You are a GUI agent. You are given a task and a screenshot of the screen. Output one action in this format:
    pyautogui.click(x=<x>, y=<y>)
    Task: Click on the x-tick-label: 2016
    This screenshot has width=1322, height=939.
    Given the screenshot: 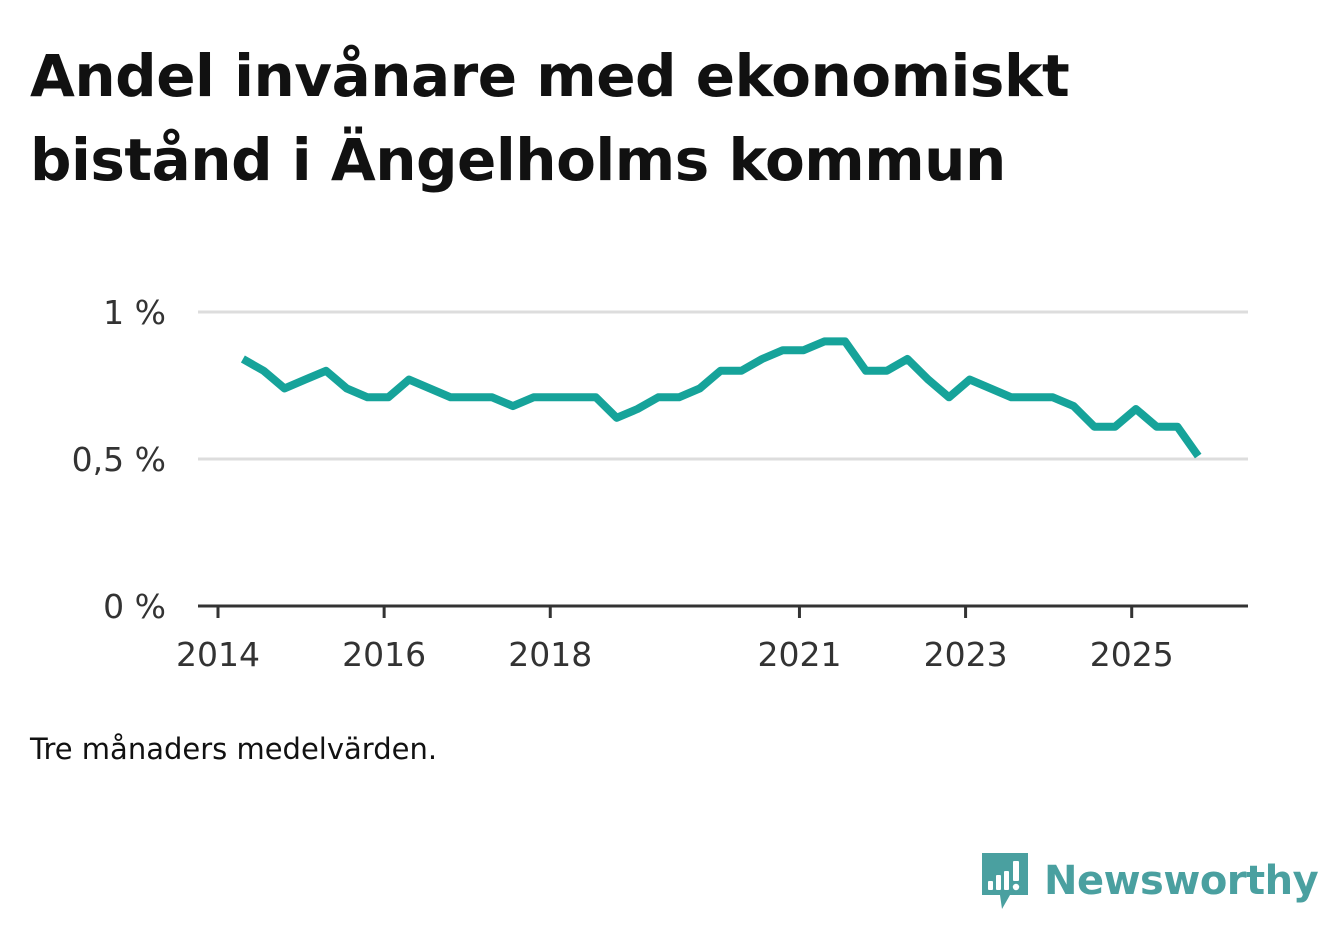 What is the action you would take?
    pyautogui.click(x=384, y=654)
    